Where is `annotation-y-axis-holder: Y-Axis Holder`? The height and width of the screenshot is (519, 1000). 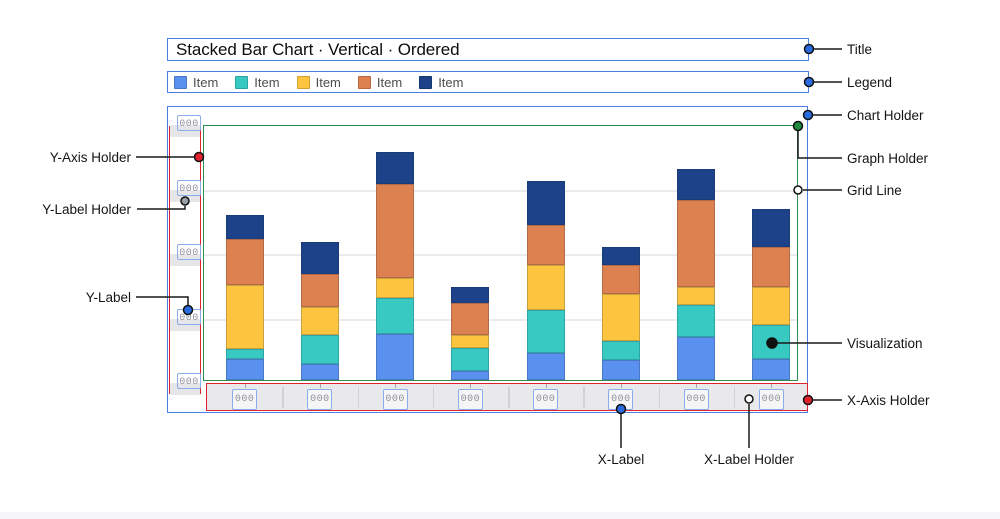 annotation-y-axis-holder: Y-Axis Holder is located at coordinates (90, 157).